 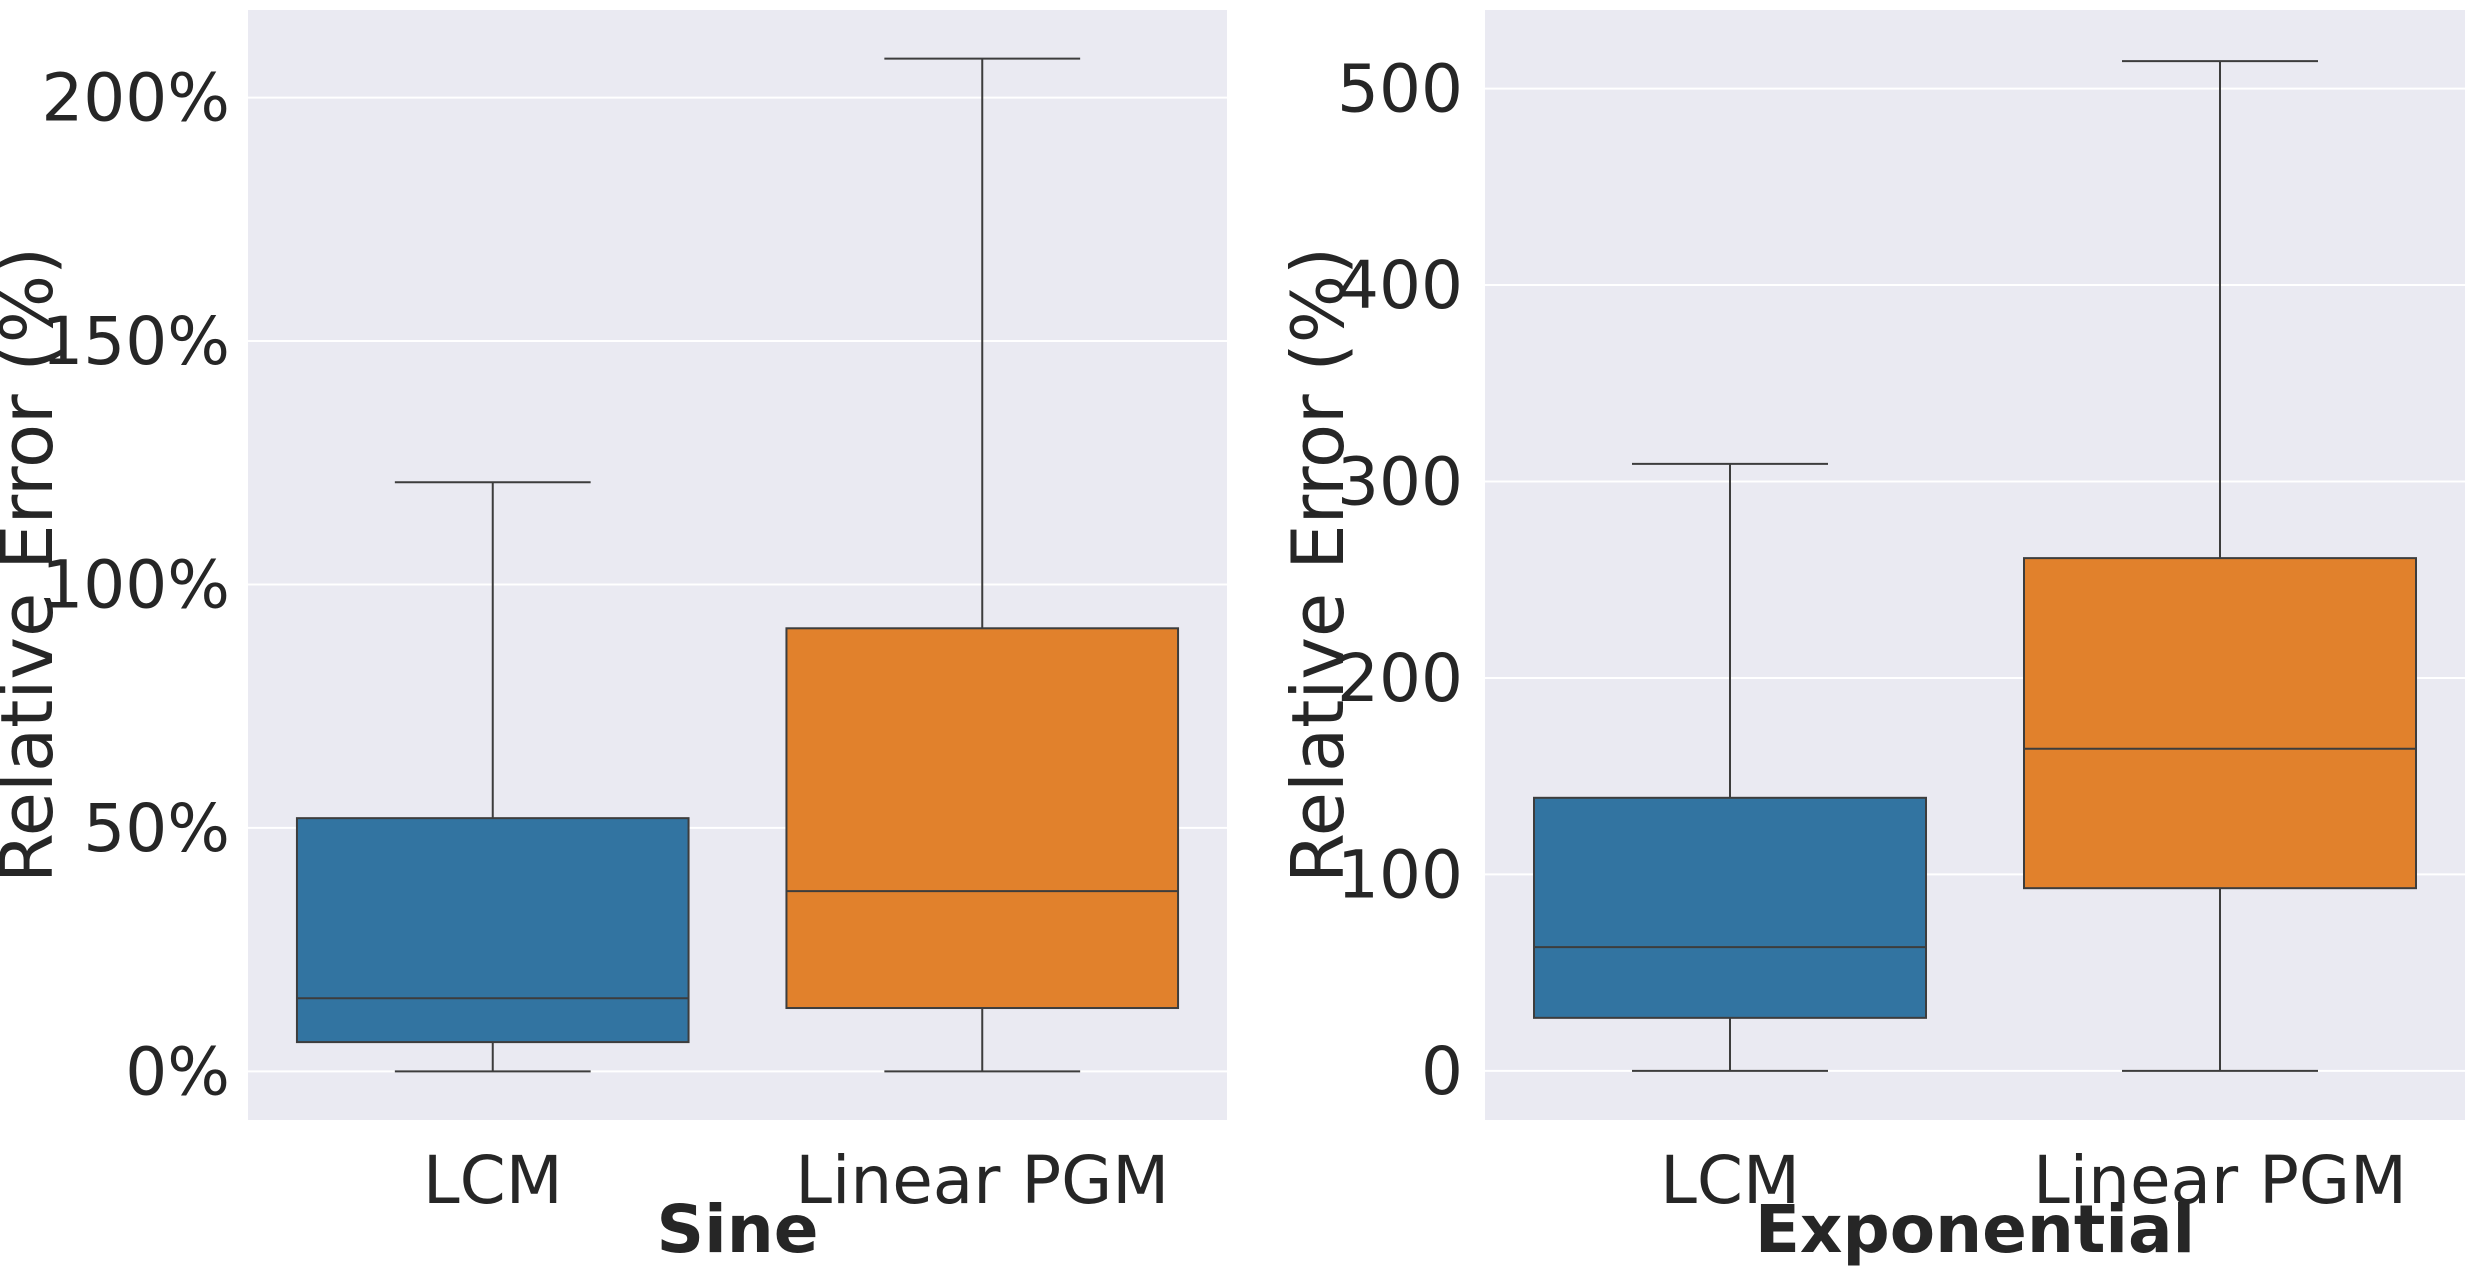 I want to click on y-tick-label: 500, so click(x=1400, y=89).